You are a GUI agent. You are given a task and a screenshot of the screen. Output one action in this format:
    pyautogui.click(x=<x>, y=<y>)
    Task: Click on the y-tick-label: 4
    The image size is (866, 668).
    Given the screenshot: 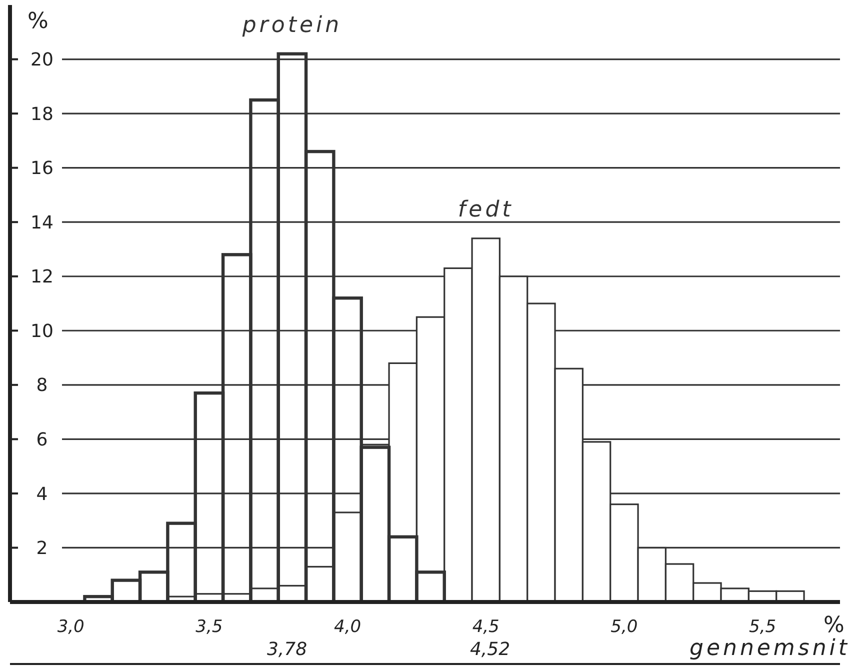 What is the action you would take?
    pyautogui.click(x=42, y=494)
    